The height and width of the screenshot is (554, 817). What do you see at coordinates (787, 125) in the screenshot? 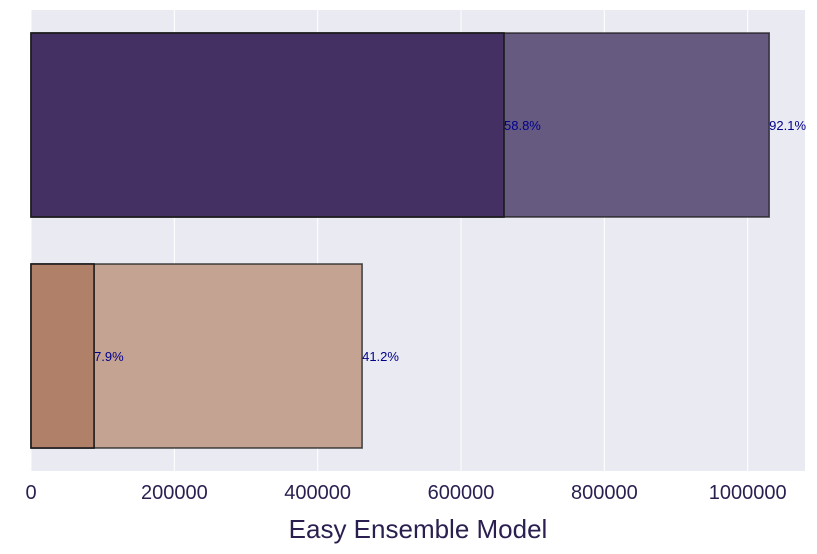
I see `bar-total-label: 92.1%` at bounding box center [787, 125].